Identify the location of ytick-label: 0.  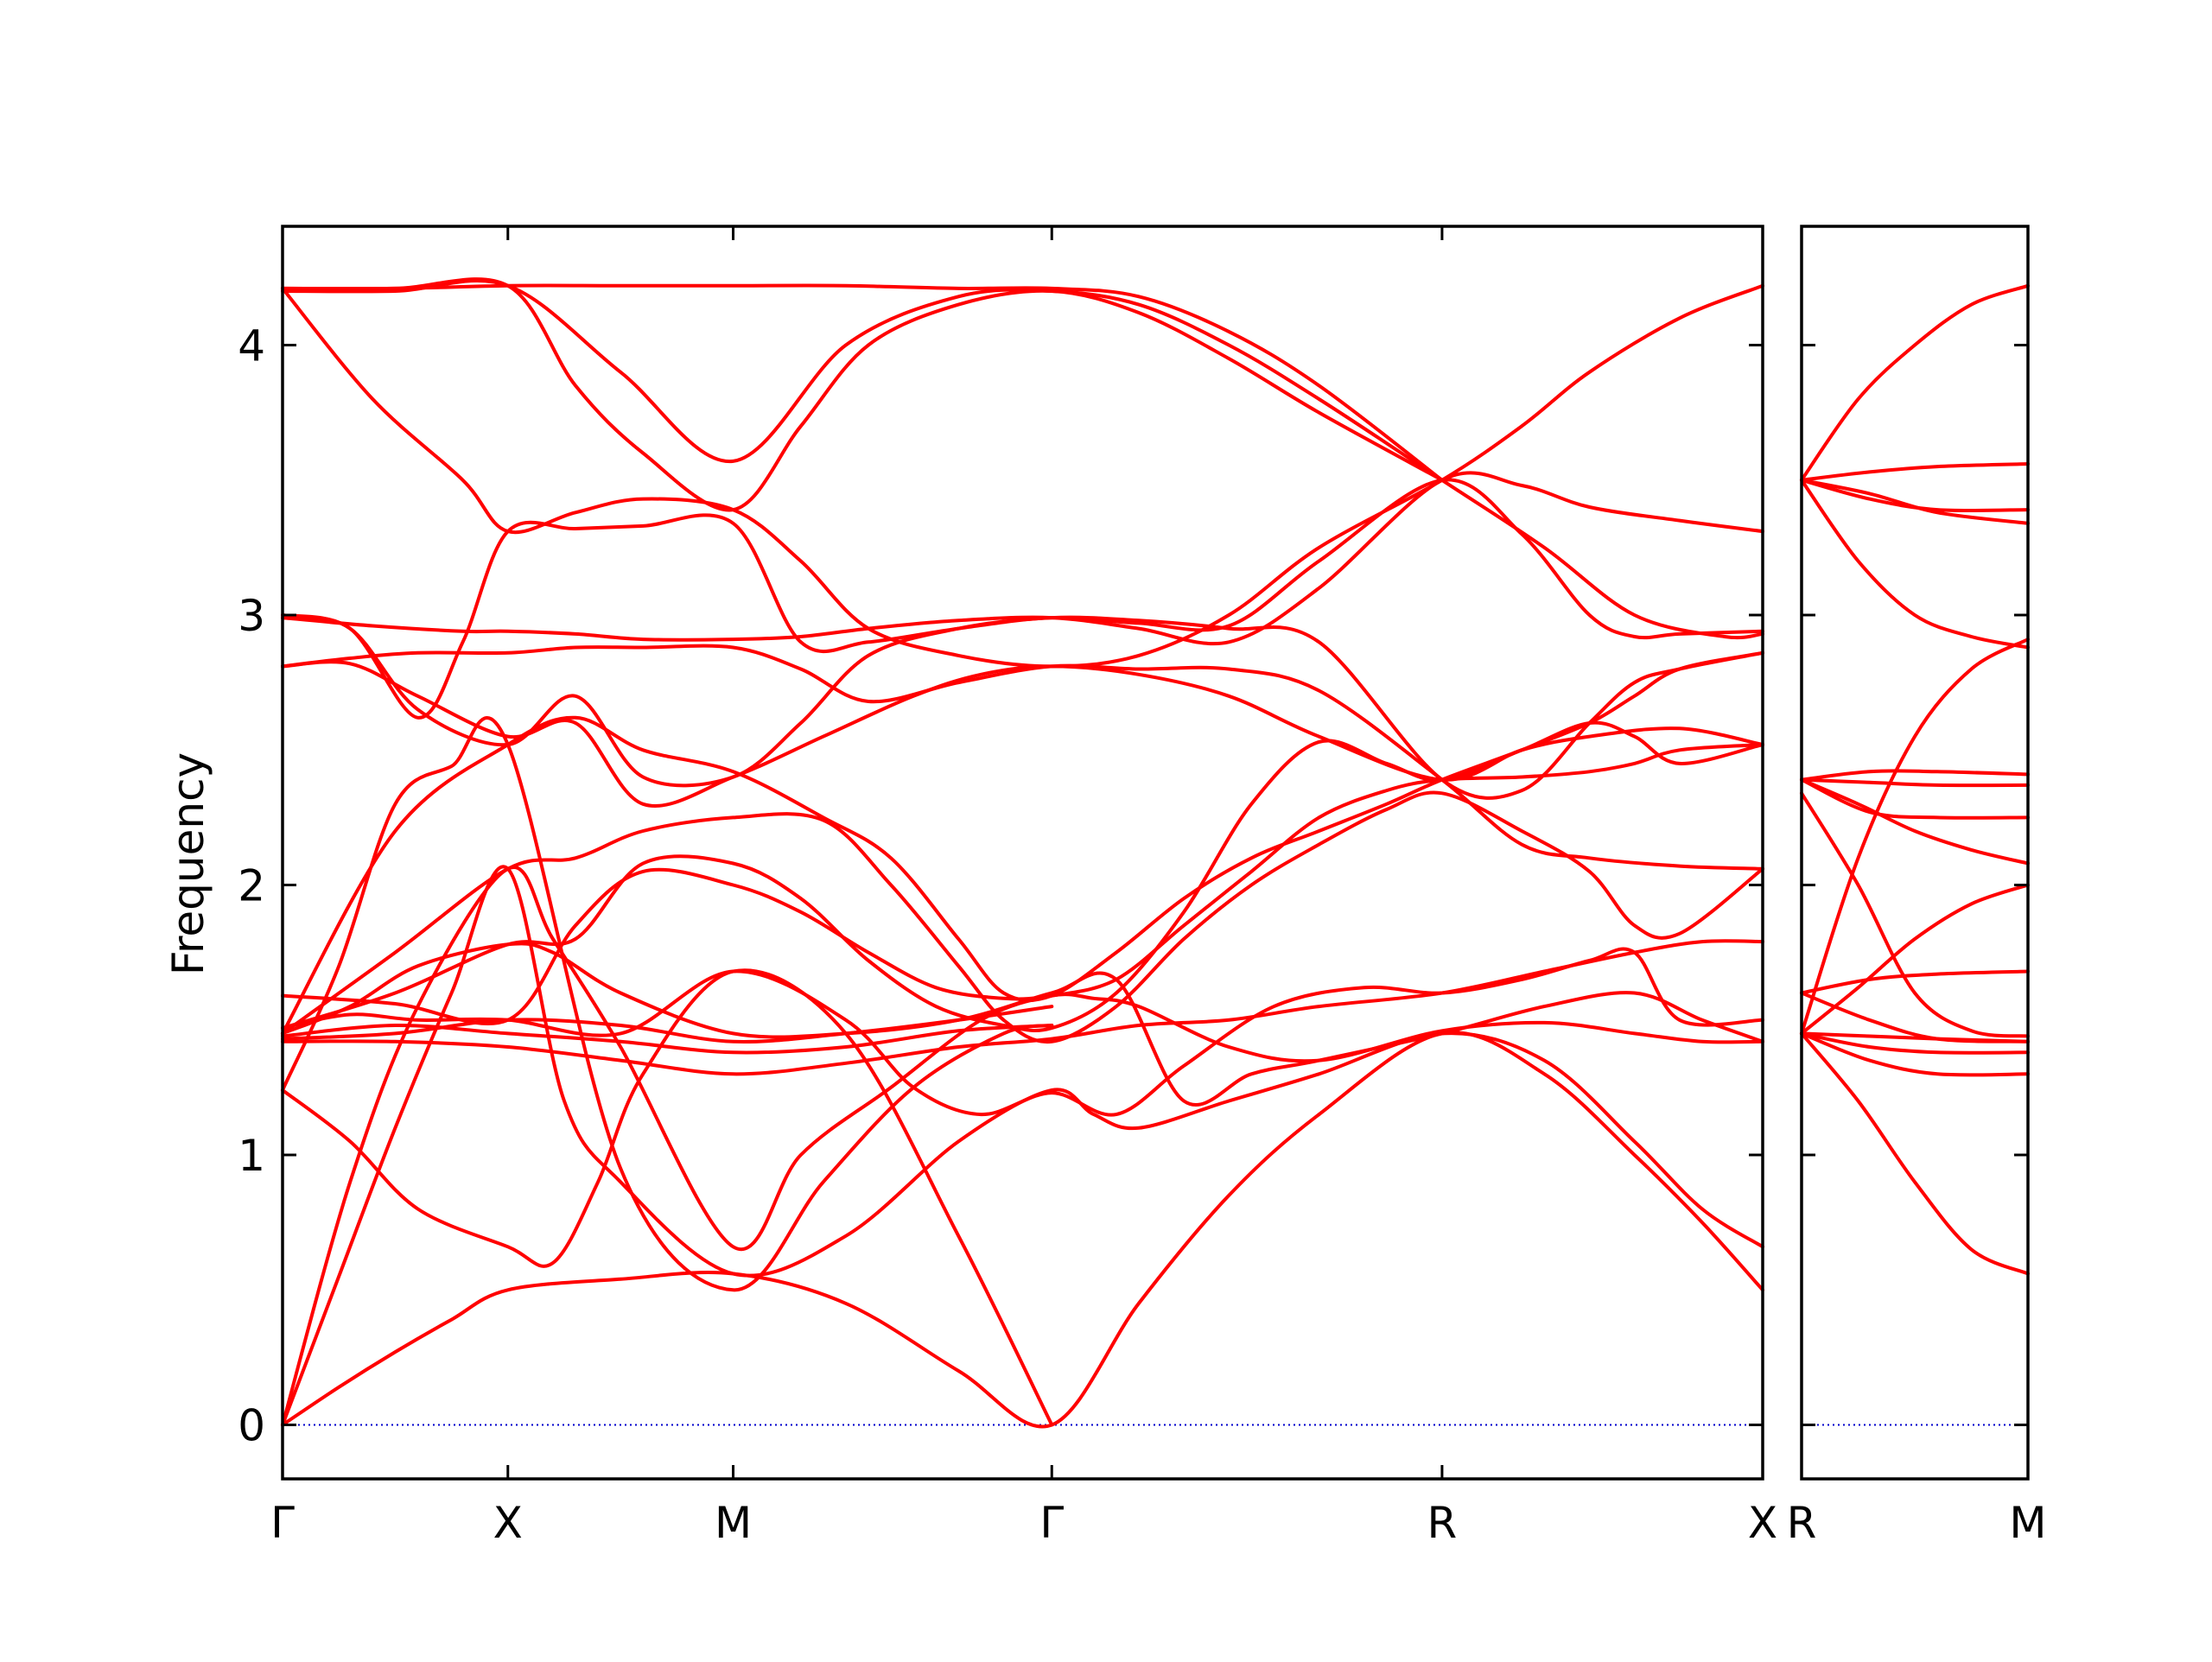
(251, 1426).